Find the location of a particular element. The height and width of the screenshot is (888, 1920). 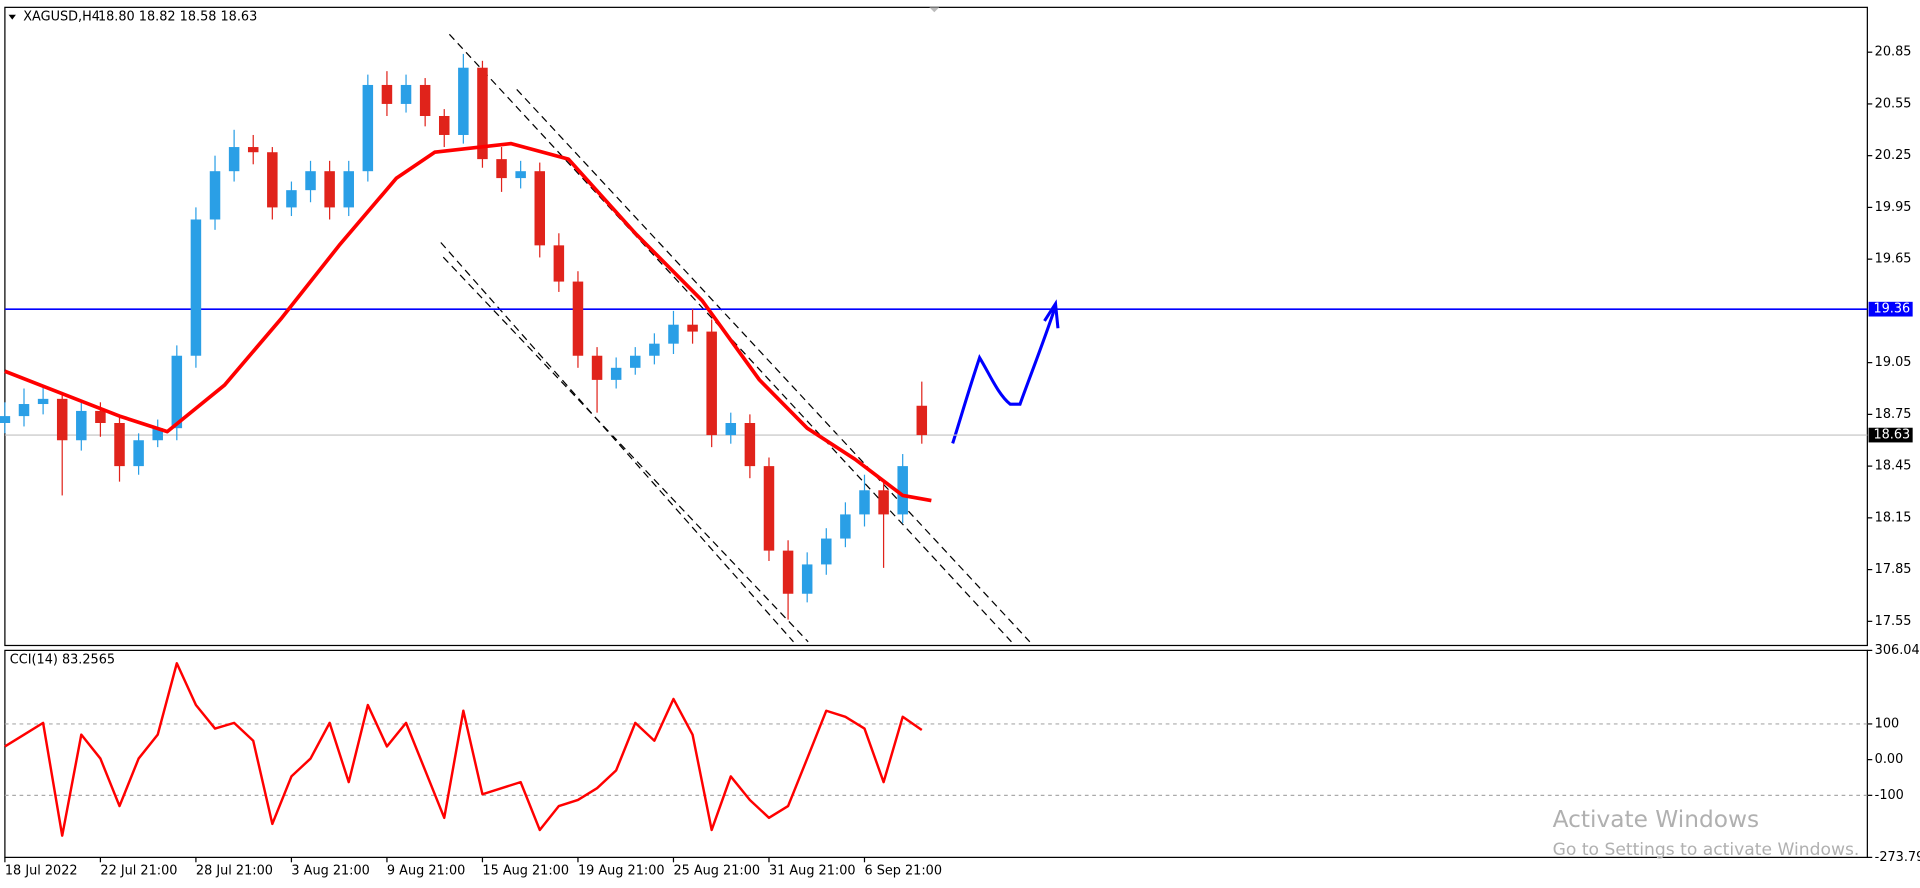

x-tick-label: 3 Aug 21:00 is located at coordinates (330, 870).